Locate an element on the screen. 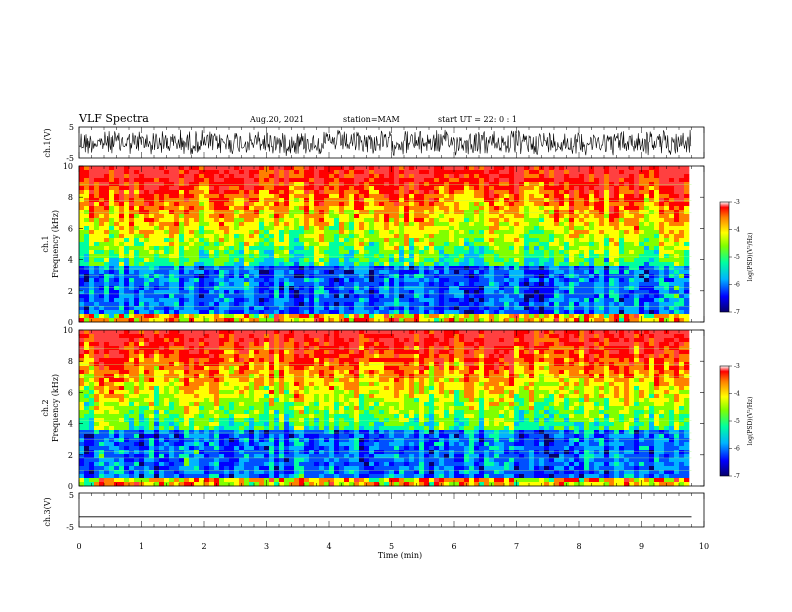  date-label: Aug.20, 2021 is located at coordinates (276, 119).